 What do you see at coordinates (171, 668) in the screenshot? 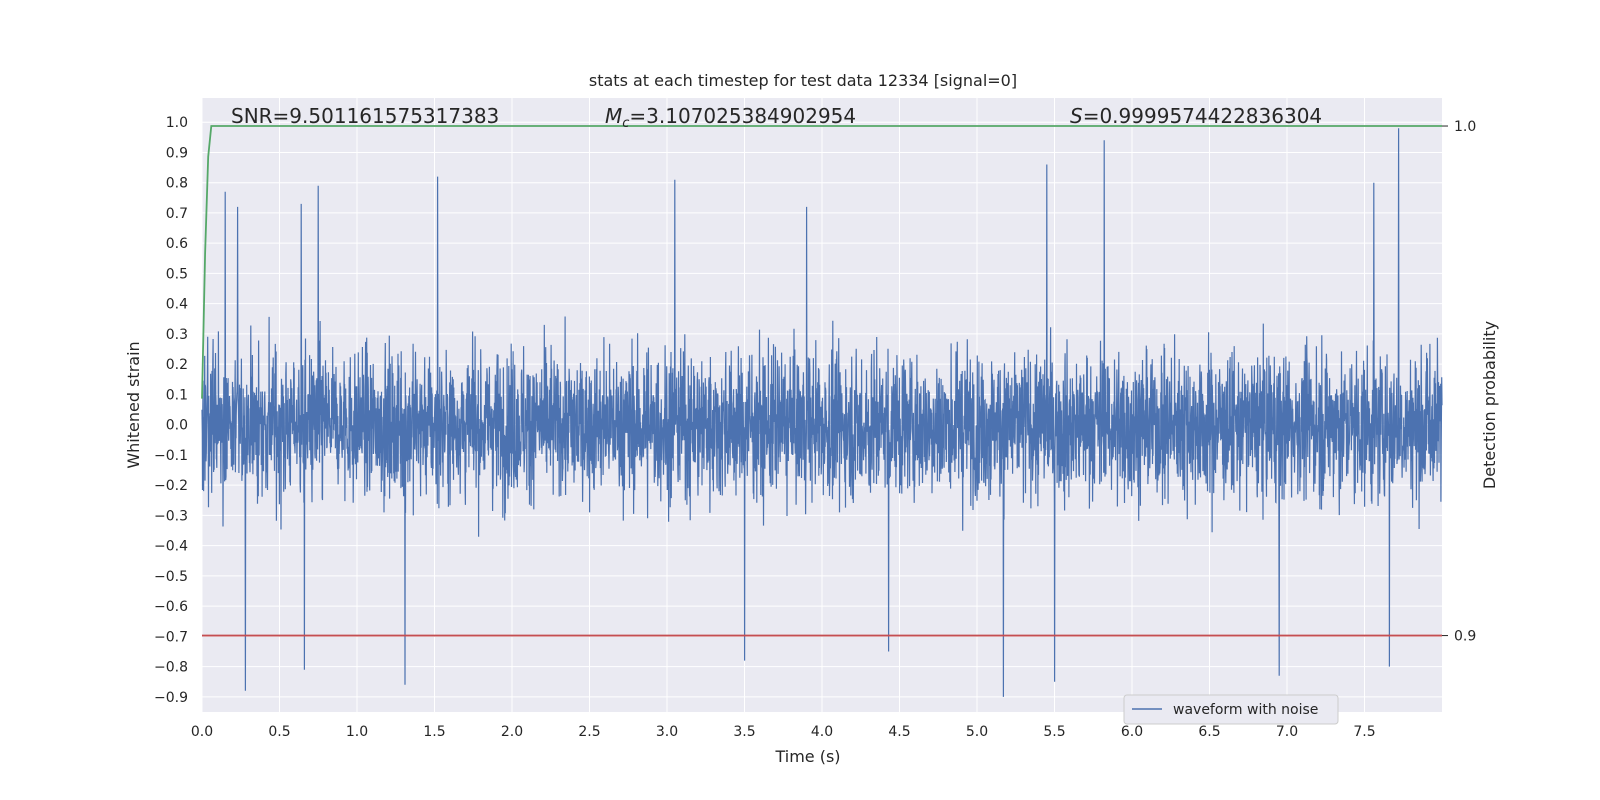
I see `y-tick-label: −0.8` at bounding box center [171, 668].